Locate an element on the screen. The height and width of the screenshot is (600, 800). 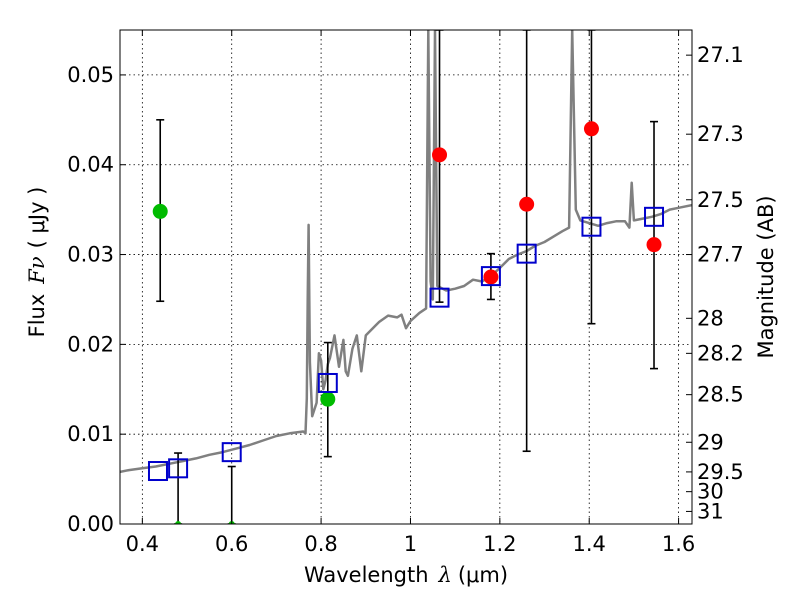
x-tick-label: 1.2 is located at coordinates (499, 544).